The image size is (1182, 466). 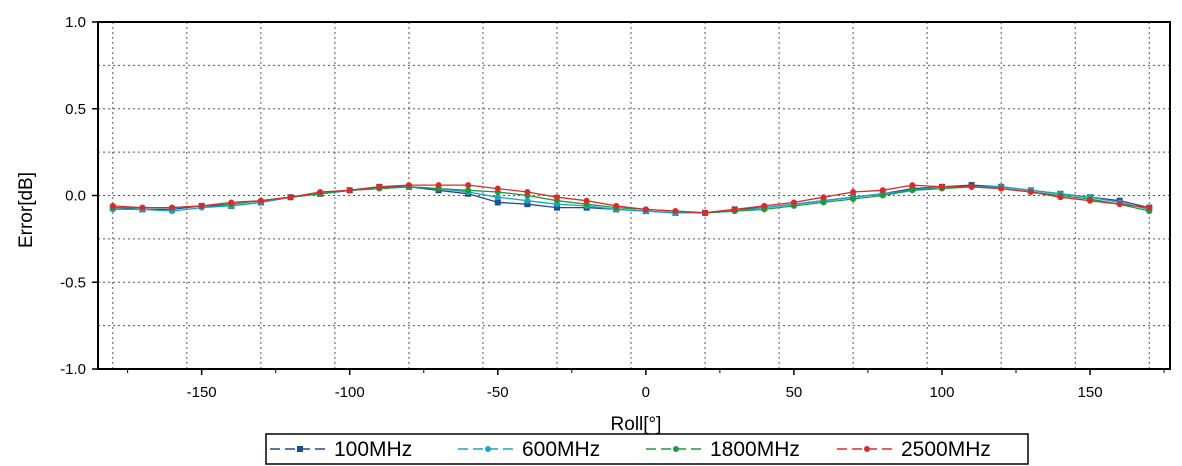 What do you see at coordinates (75, 22) in the screenshot?
I see `y-tick-label: 1.0` at bounding box center [75, 22].